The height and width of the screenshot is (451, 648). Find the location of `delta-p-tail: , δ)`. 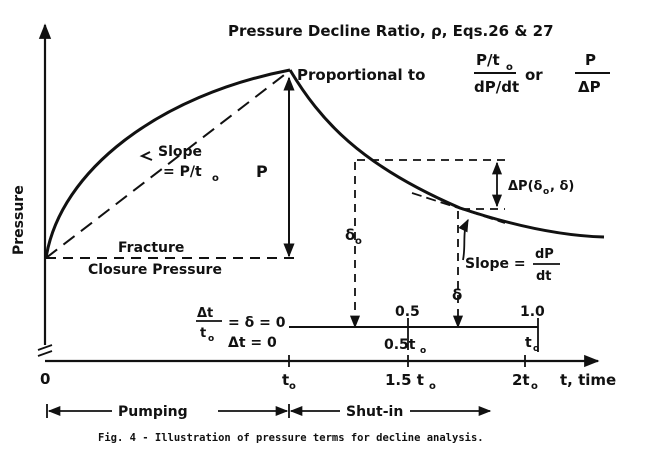

delta-p-tail: , δ) is located at coordinates (562, 186).